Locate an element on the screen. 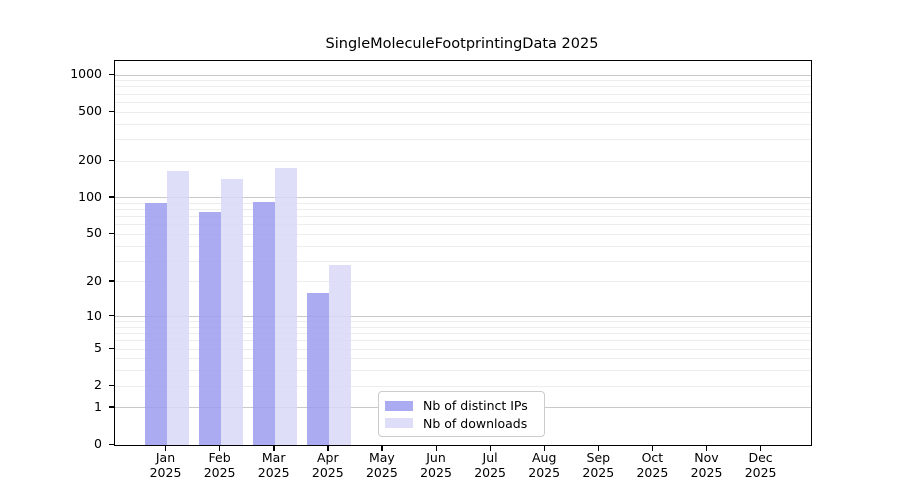 Image resolution: width=900 pixels, height=500 pixels. y-tick-label: 10 is located at coordinates (94, 315).